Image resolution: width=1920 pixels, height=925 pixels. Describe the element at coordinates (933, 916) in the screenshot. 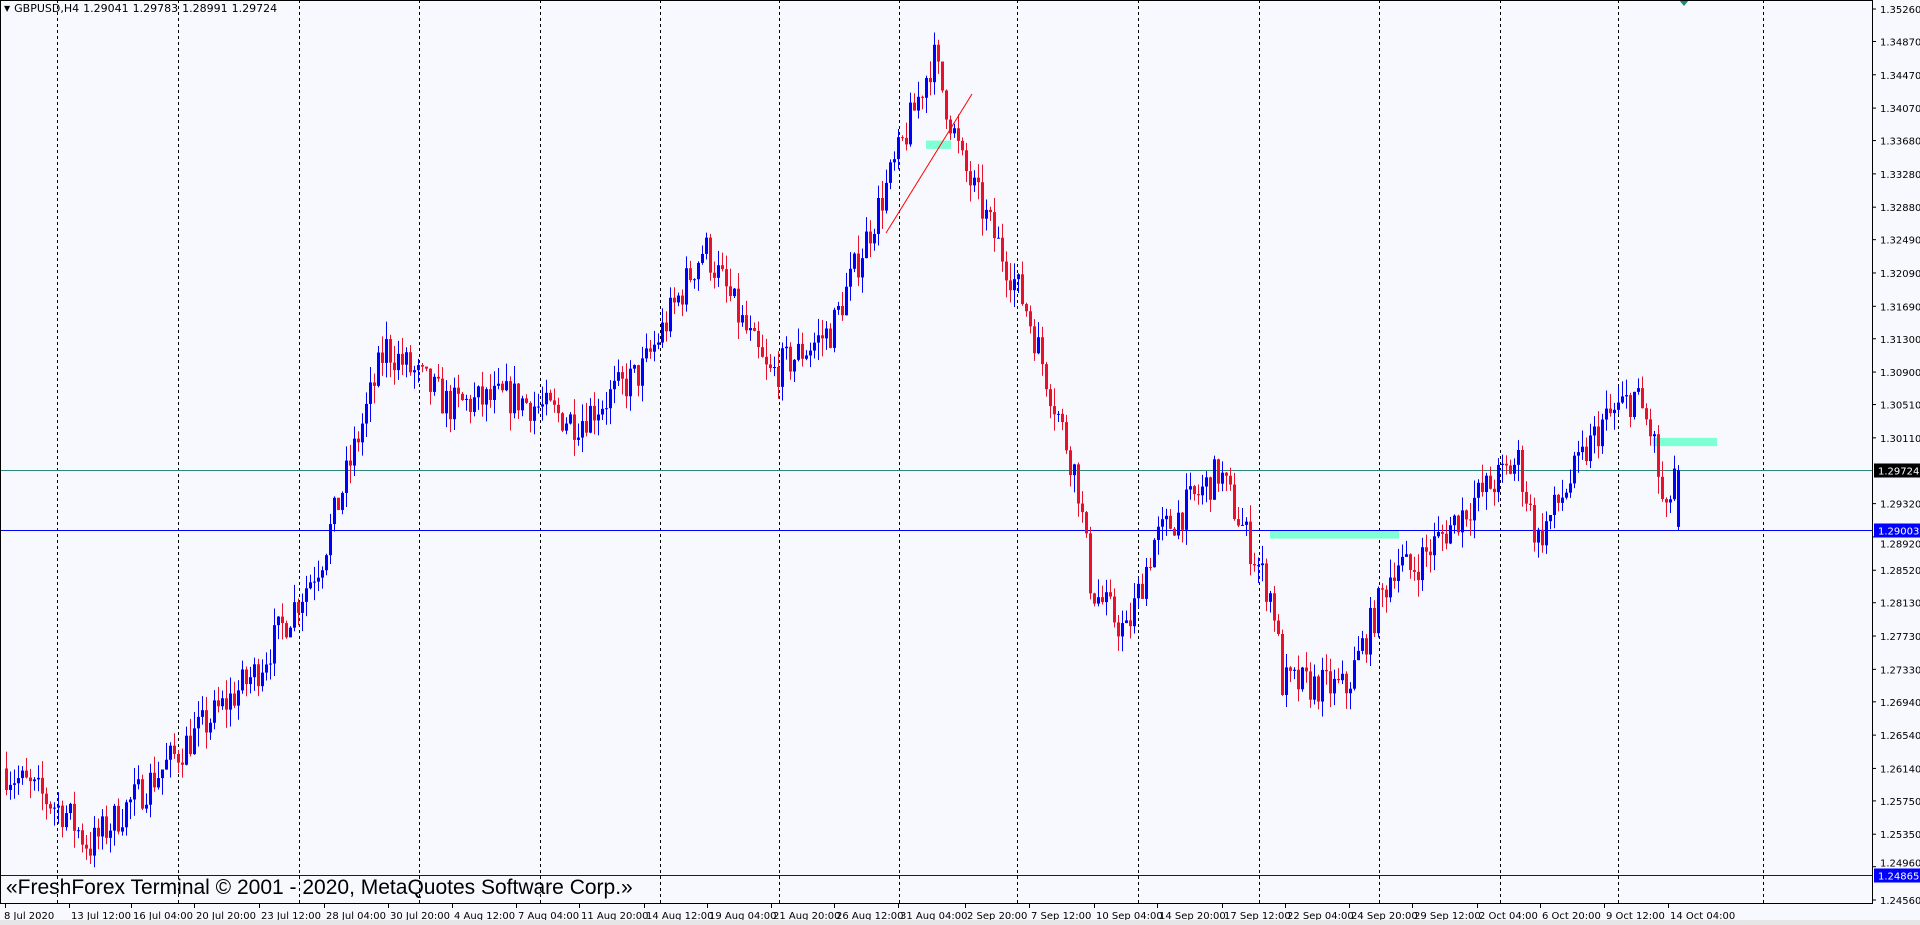

I see `time-tick-label: 31 Aug 04:00` at that location.